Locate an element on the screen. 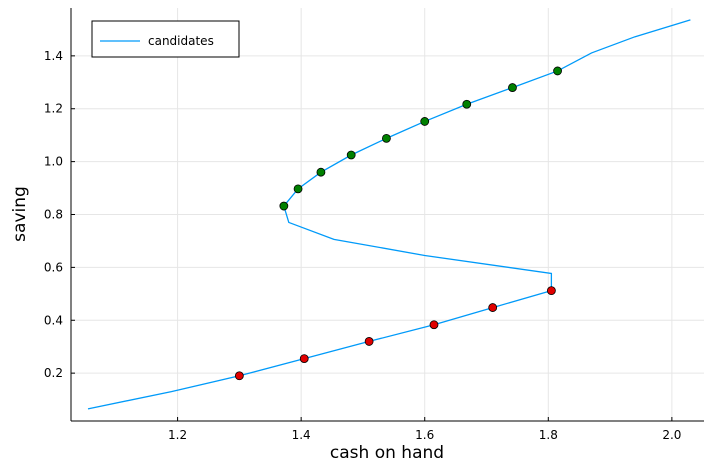 The width and height of the screenshot is (704, 473). y-tick-label: 1.0 is located at coordinates (53, 162).